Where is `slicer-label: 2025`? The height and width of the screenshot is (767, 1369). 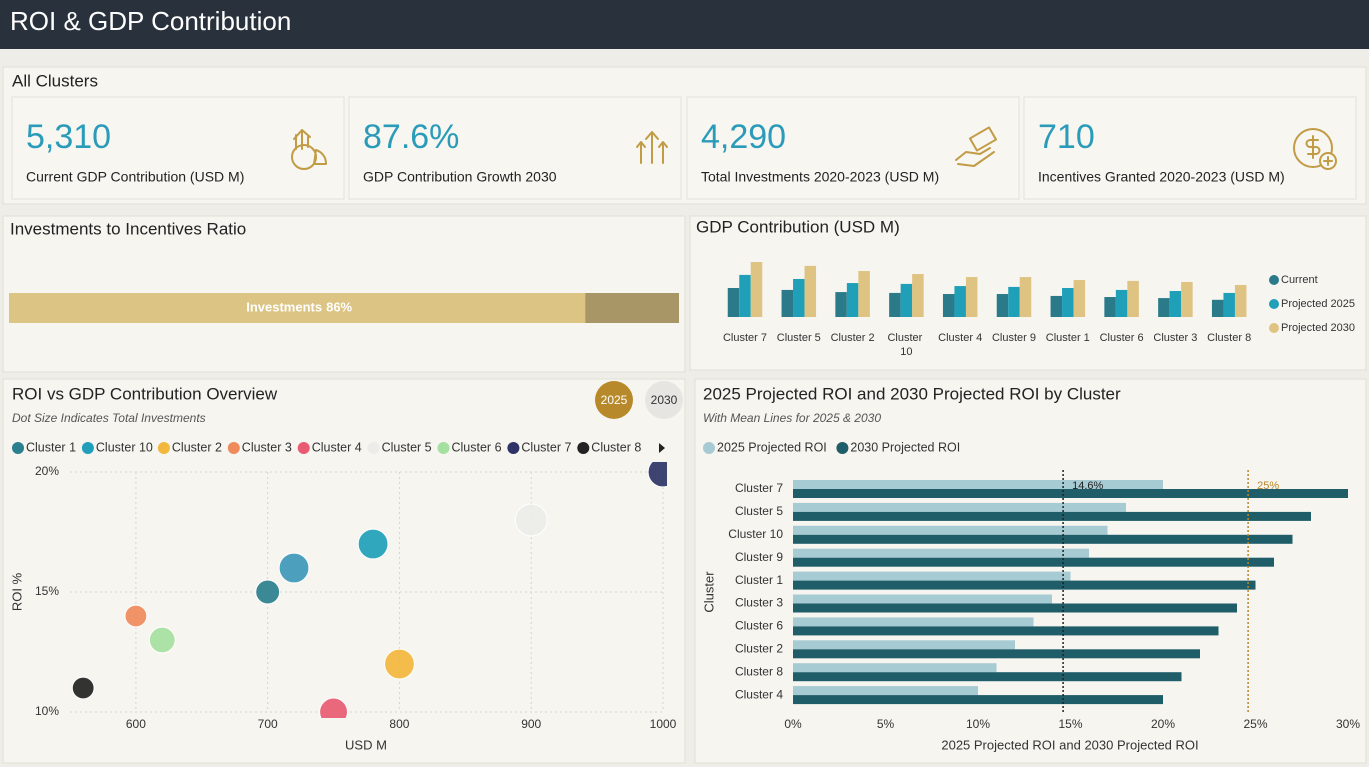 slicer-label: 2025 is located at coordinates (614, 400).